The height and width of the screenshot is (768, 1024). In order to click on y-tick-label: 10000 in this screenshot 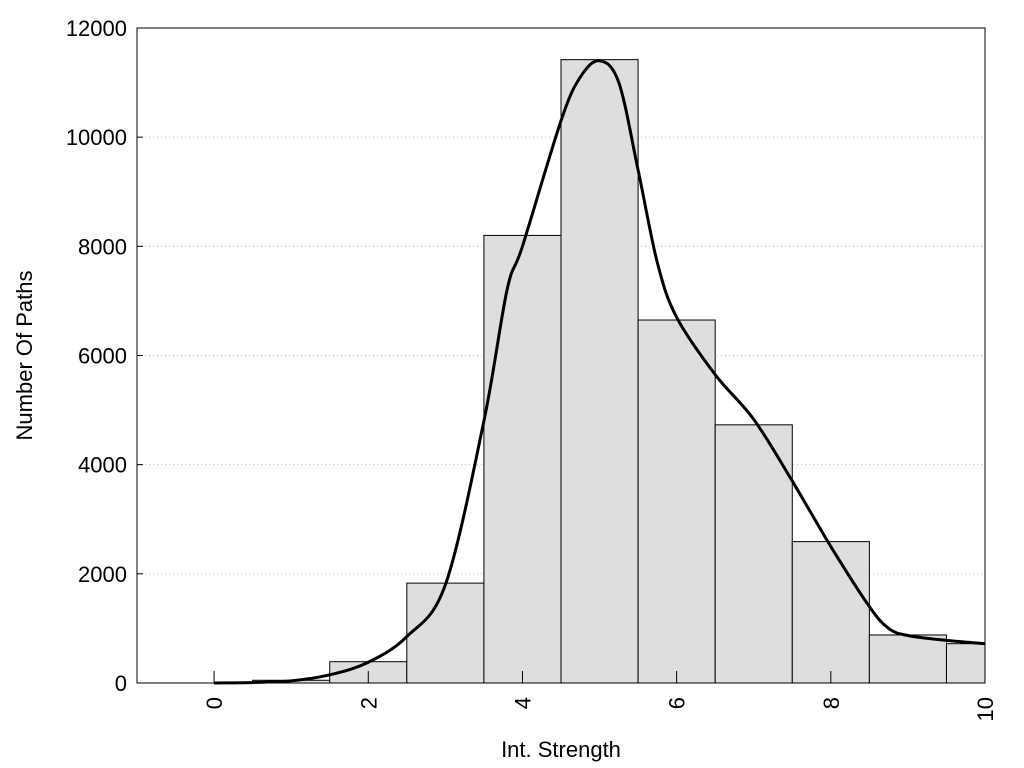, I will do `click(96, 137)`.